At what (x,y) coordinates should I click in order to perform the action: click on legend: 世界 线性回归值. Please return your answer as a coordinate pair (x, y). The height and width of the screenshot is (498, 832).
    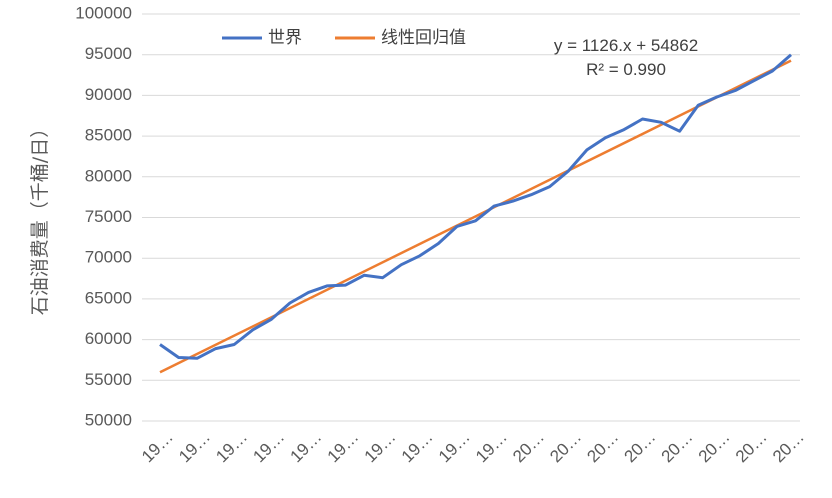
    Looking at the image, I should click on (344, 38).